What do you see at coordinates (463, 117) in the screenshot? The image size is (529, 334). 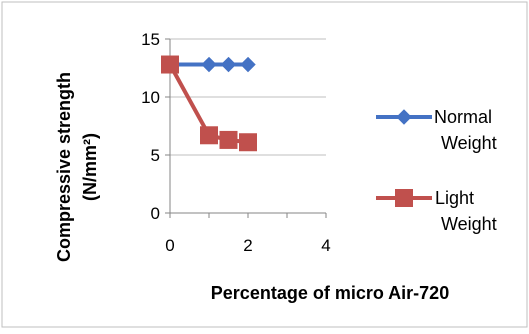 I see `legend-label-line1: Normal` at bounding box center [463, 117].